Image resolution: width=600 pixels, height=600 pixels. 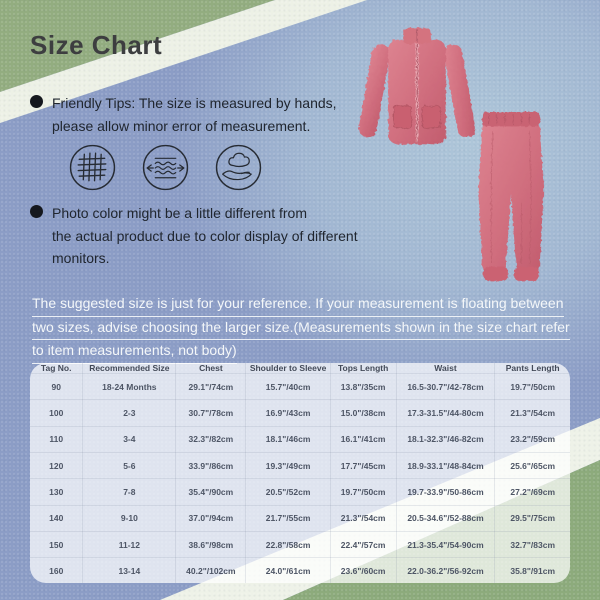 What do you see at coordinates (96, 45) in the screenshot?
I see `page-title: Size Chart` at bounding box center [96, 45].